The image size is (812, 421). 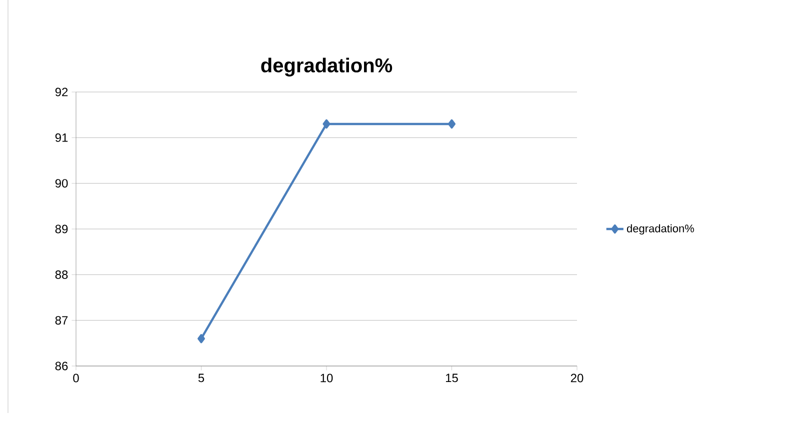 What do you see at coordinates (201, 378) in the screenshot?
I see `x-tick-label: 5` at bounding box center [201, 378].